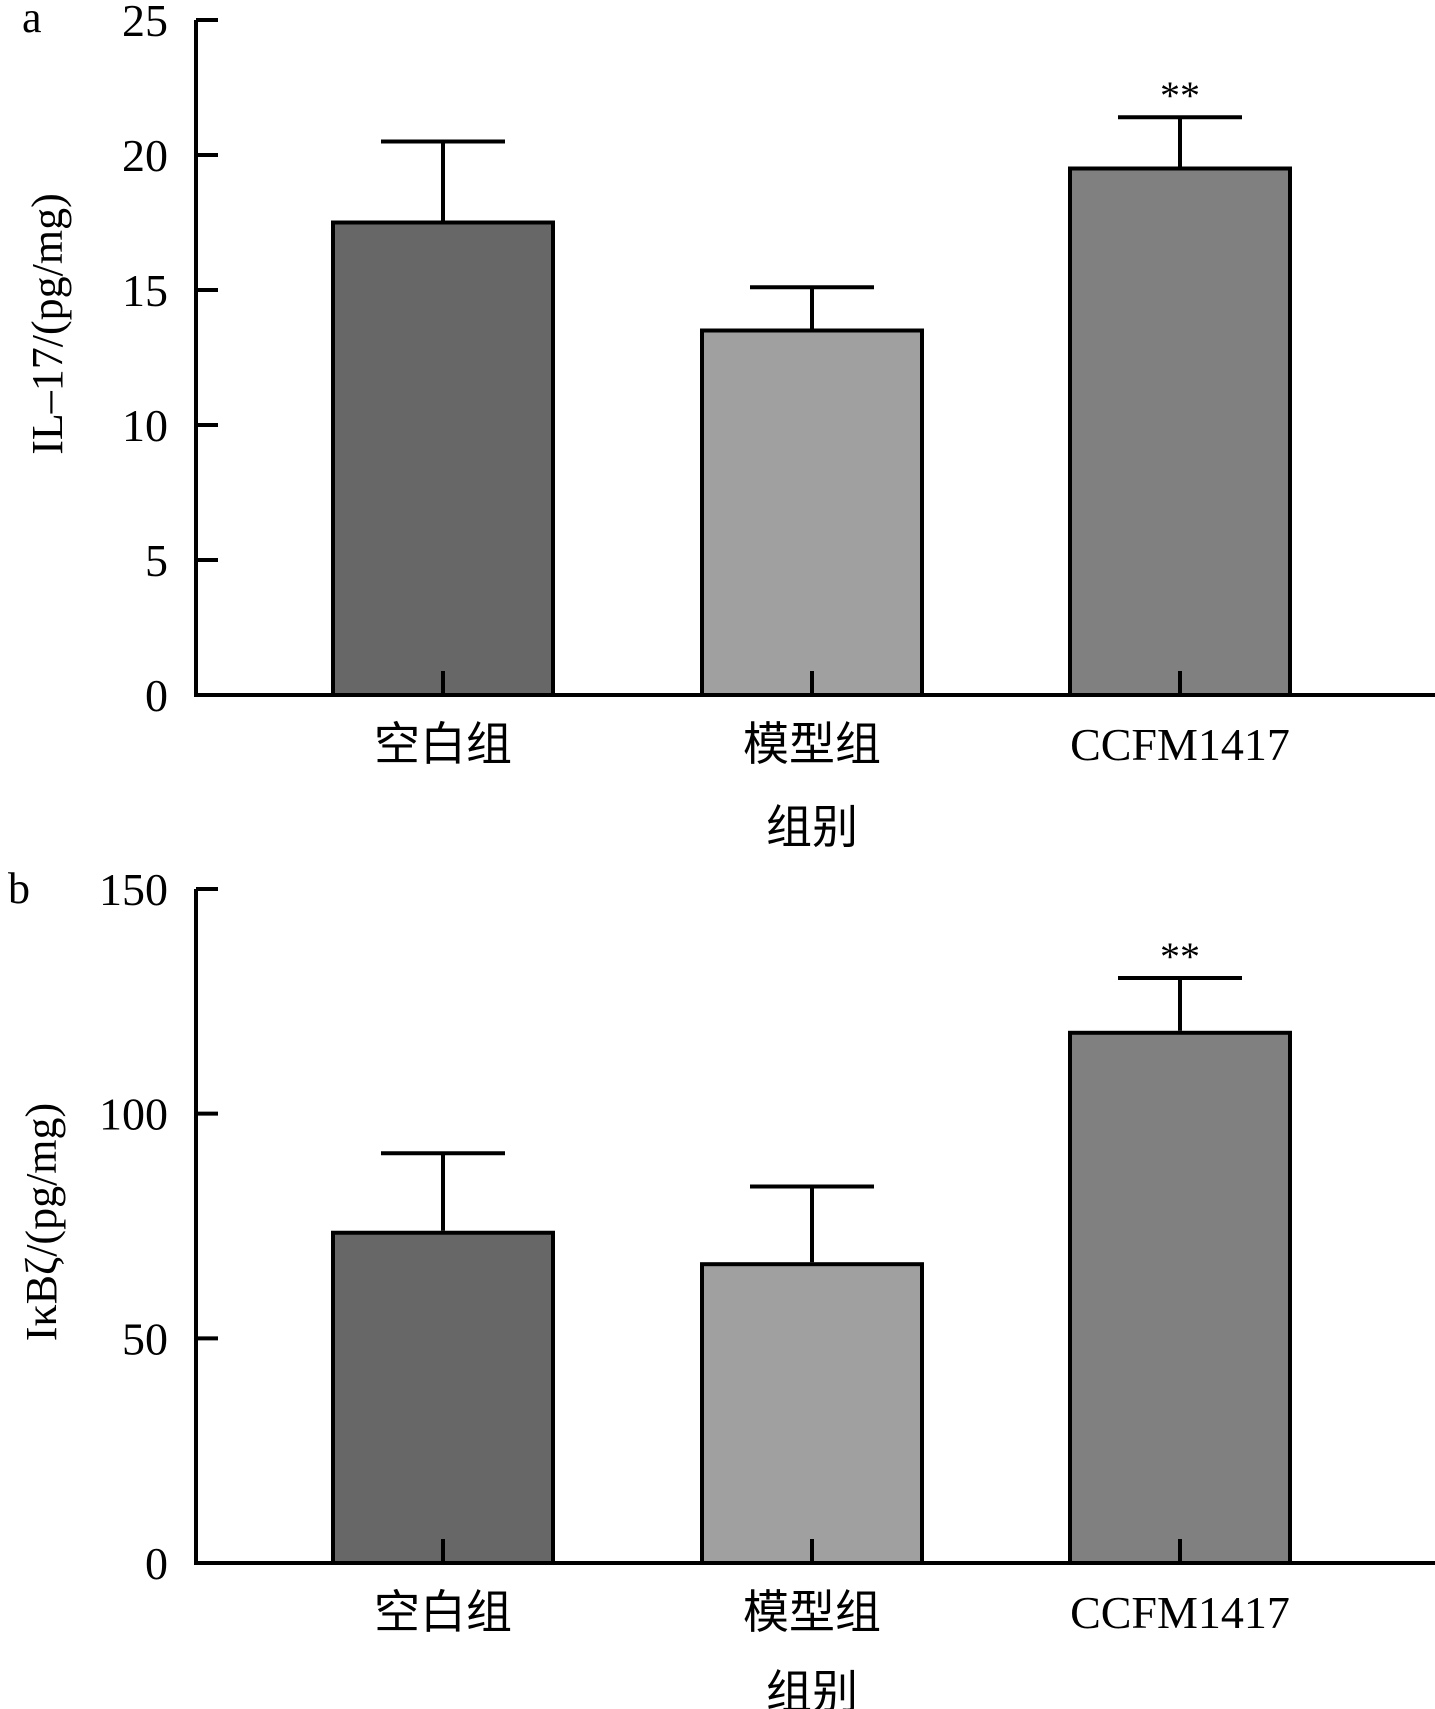 The height and width of the screenshot is (1709, 1435). I want to click on y-axis-title: IL–17/(pg/mg), so click(47, 324).